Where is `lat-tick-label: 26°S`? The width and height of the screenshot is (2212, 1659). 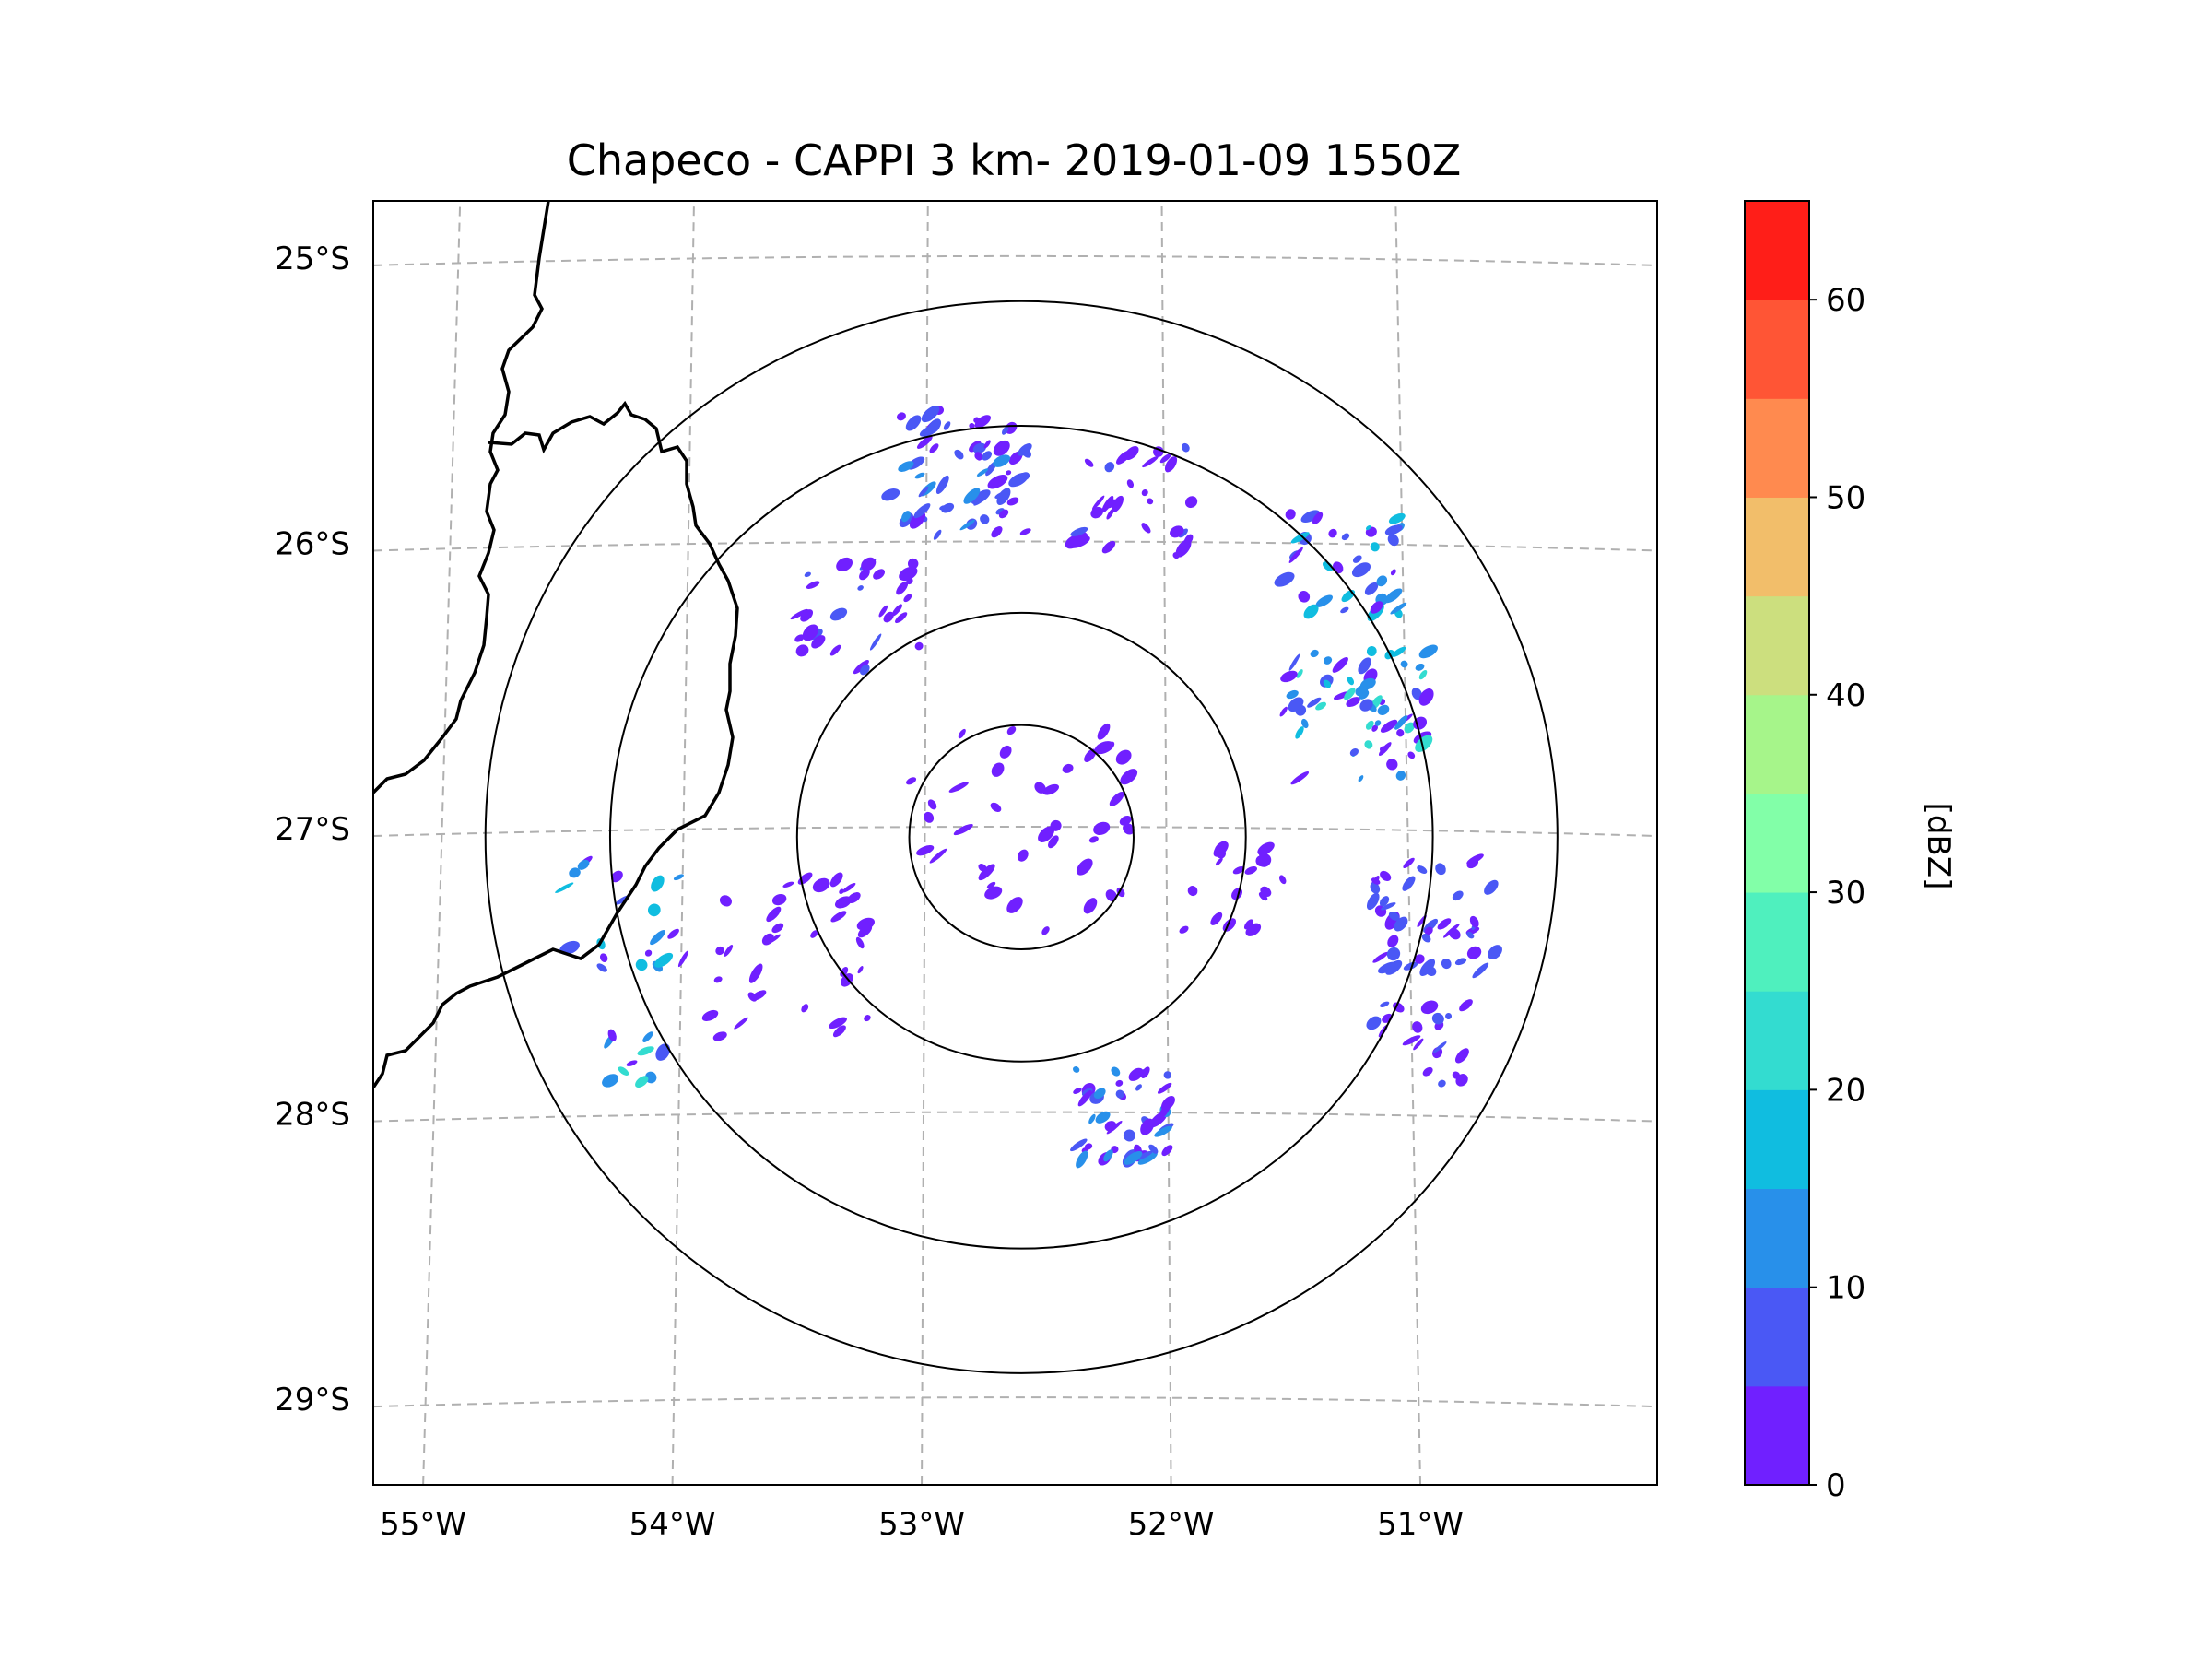 lat-tick-label: 26°S is located at coordinates (312, 543).